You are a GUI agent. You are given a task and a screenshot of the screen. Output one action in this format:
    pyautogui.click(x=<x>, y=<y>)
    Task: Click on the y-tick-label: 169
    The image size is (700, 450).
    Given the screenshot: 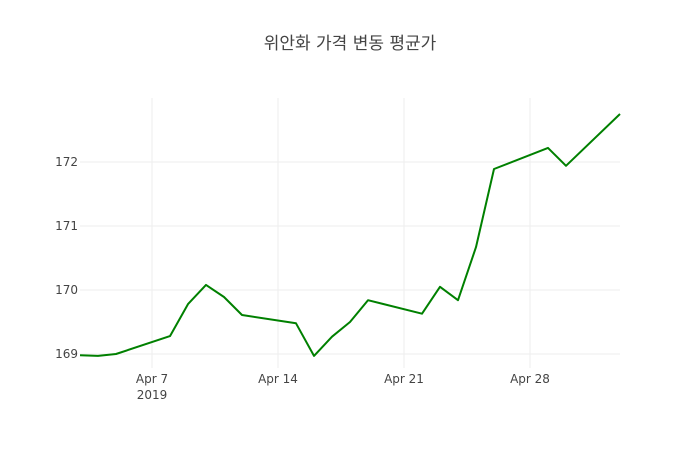 What is the action you would take?
    pyautogui.click(x=66, y=354)
    